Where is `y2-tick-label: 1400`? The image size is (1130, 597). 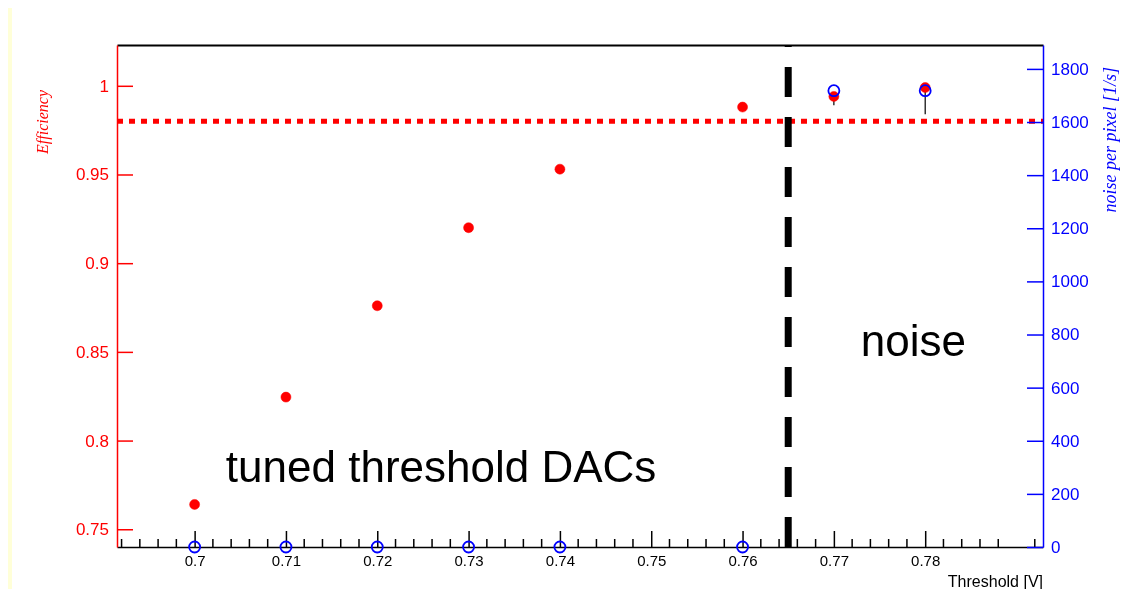 y2-tick-label: 1400 is located at coordinates (1070, 176).